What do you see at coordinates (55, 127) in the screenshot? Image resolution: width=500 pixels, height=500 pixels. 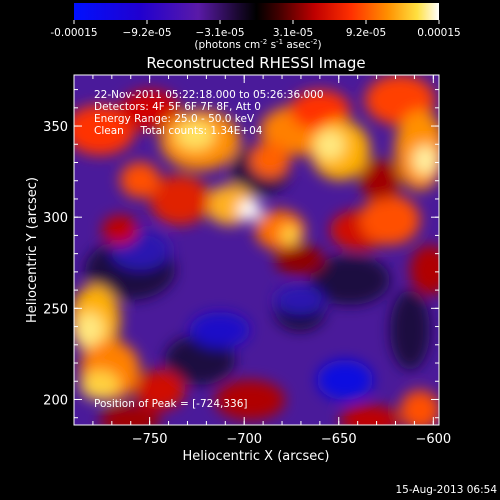 I see `y-tick-label: 350` at bounding box center [55, 127].